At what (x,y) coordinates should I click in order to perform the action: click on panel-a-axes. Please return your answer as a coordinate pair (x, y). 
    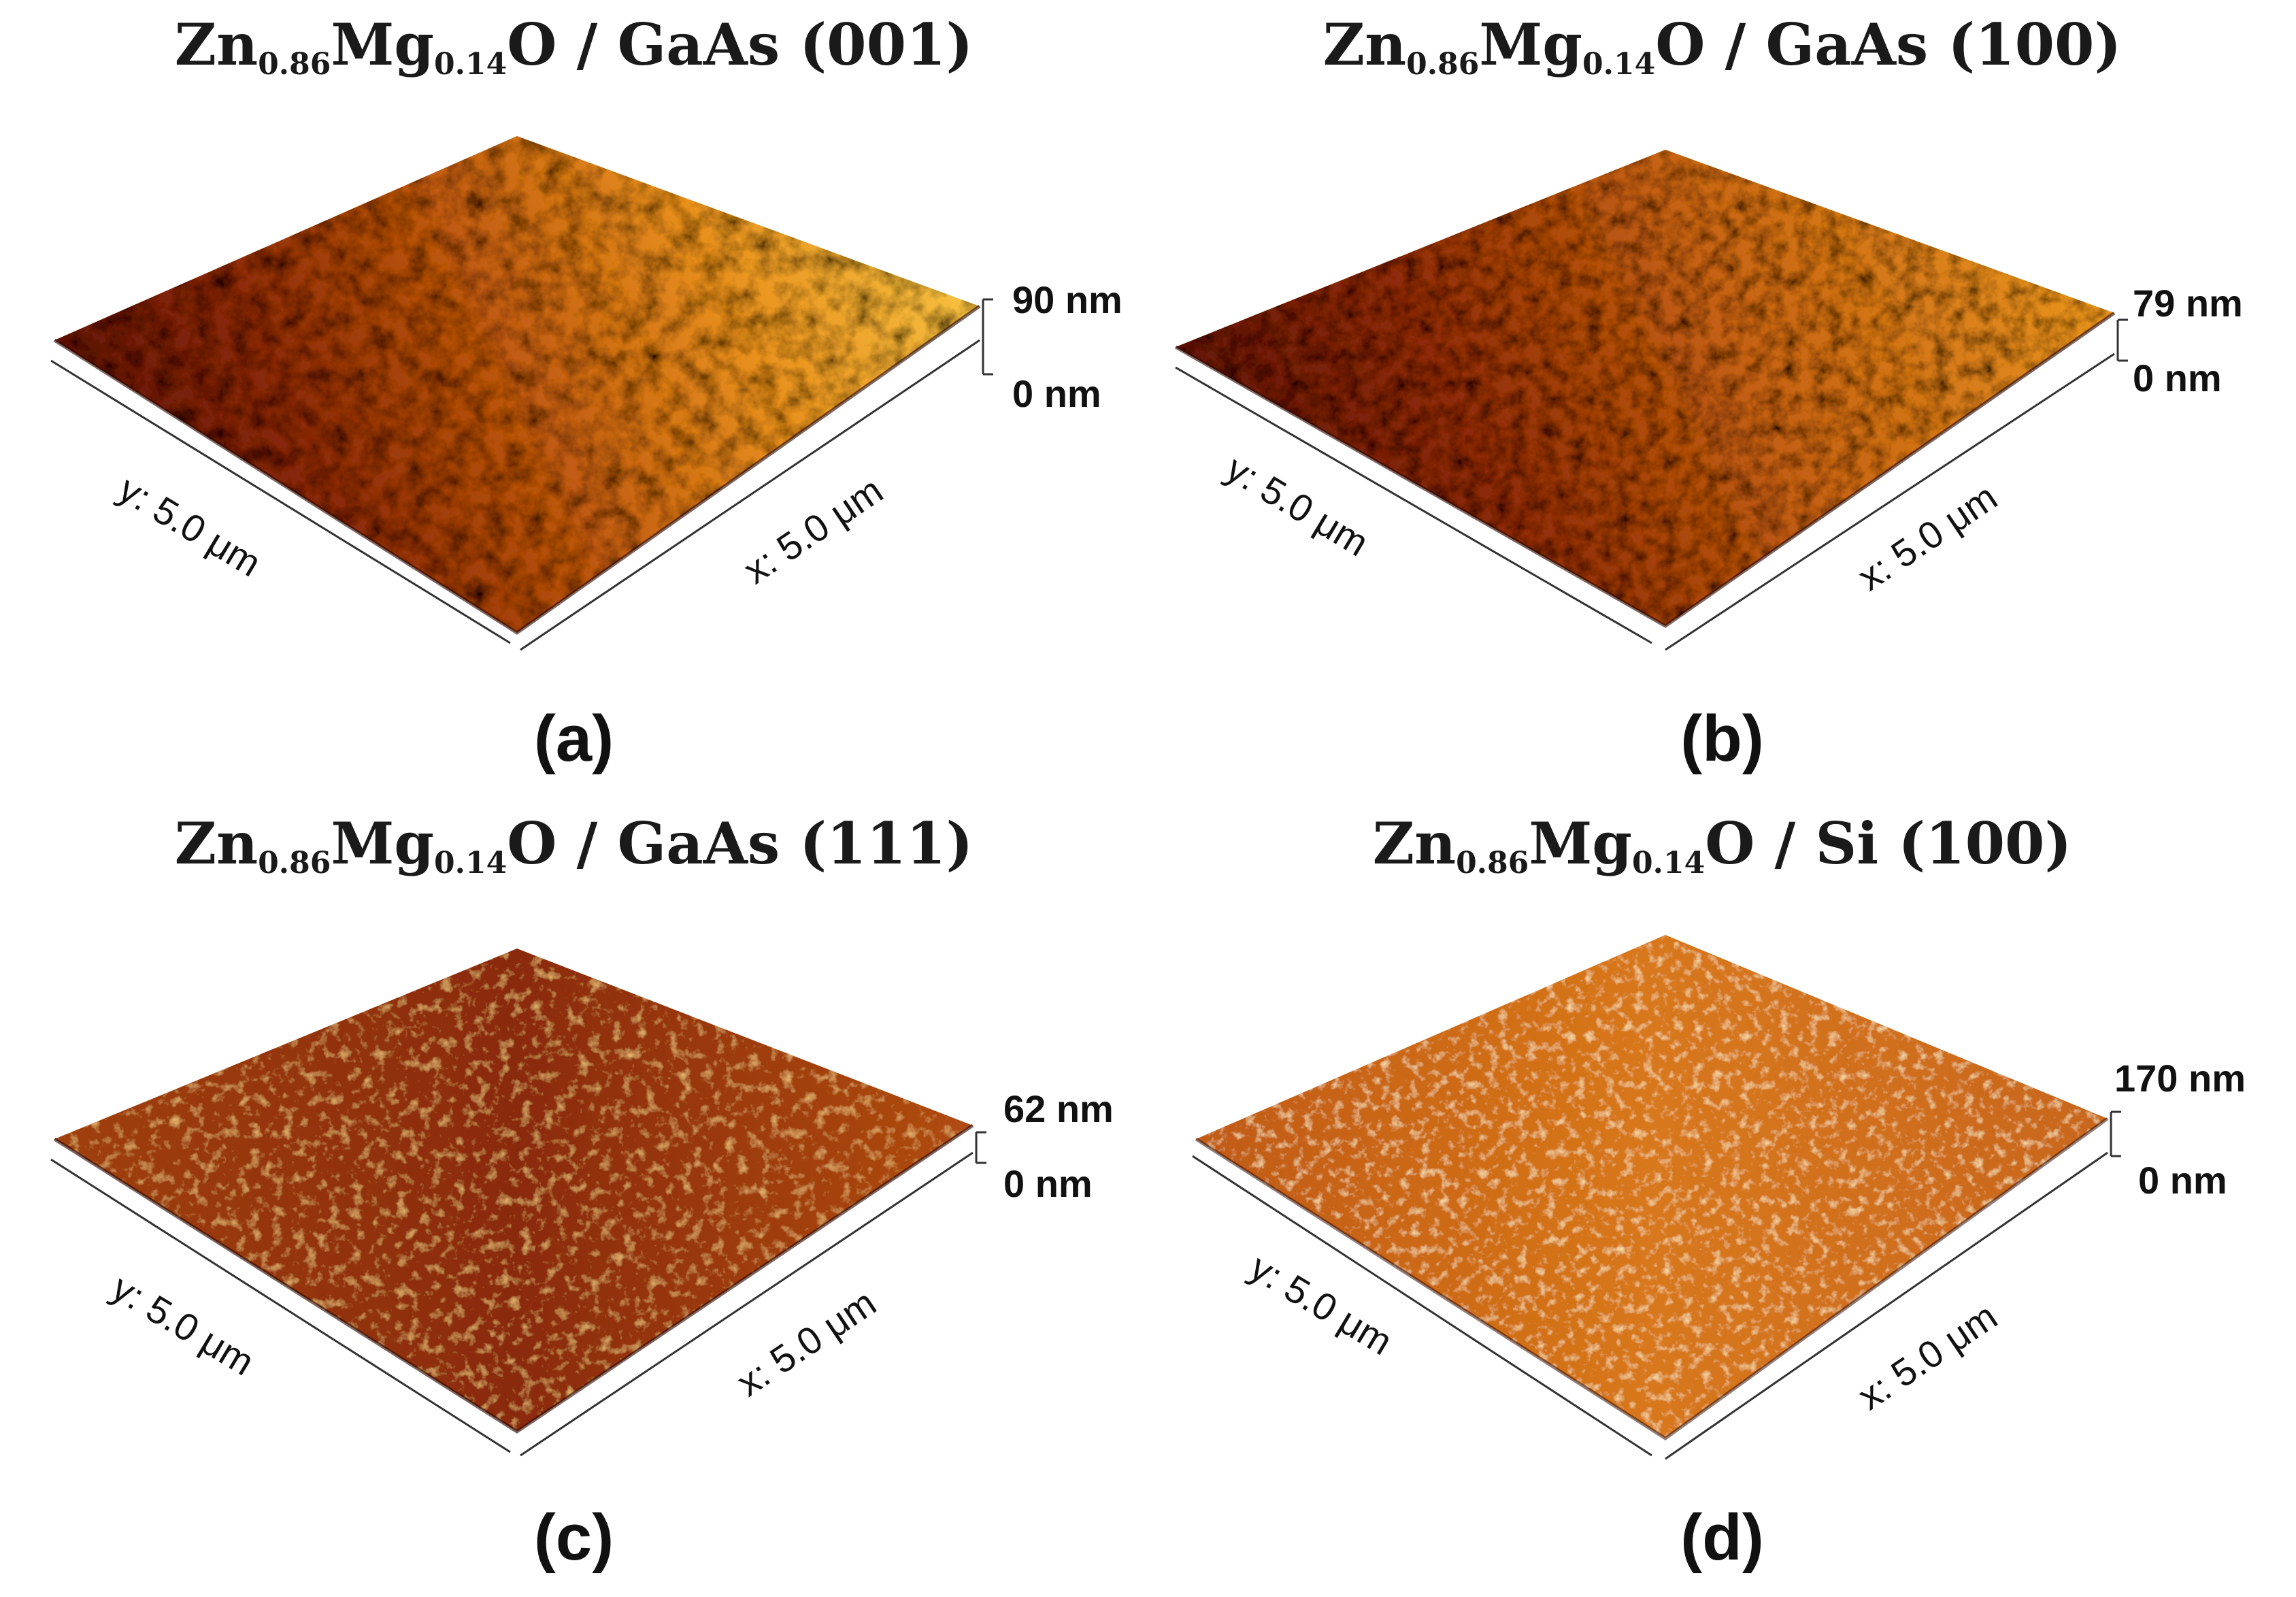
    Looking at the image, I should click on (521, 474).